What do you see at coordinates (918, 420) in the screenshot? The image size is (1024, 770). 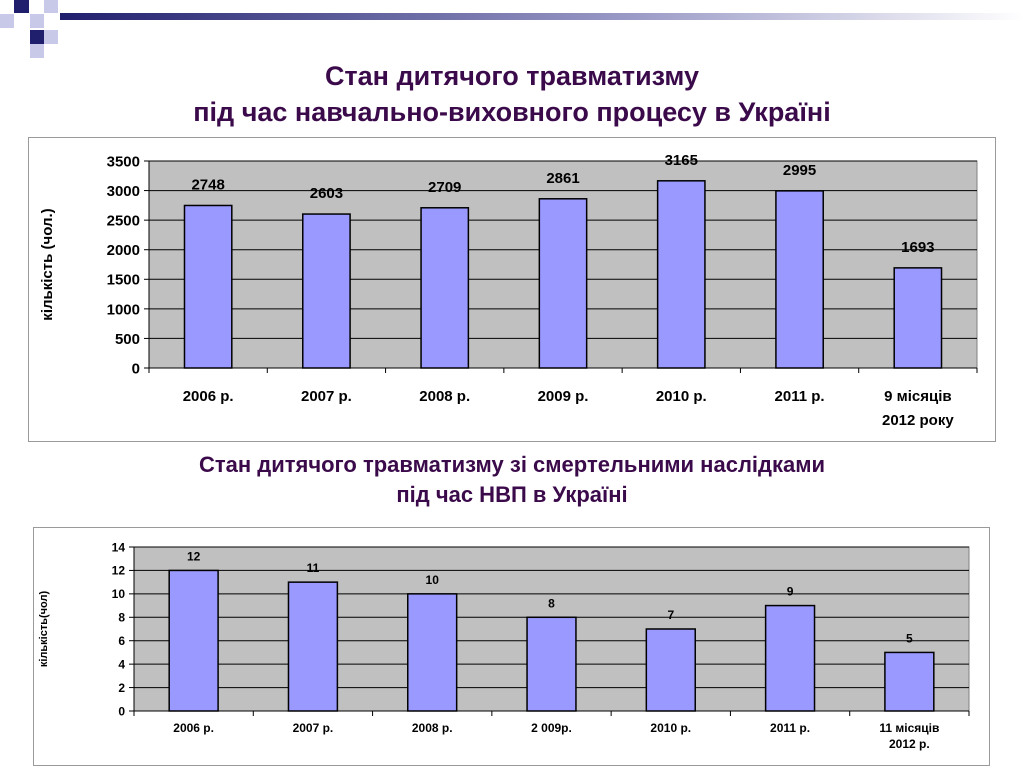 I see `chart1-category-label: 2012 року` at bounding box center [918, 420].